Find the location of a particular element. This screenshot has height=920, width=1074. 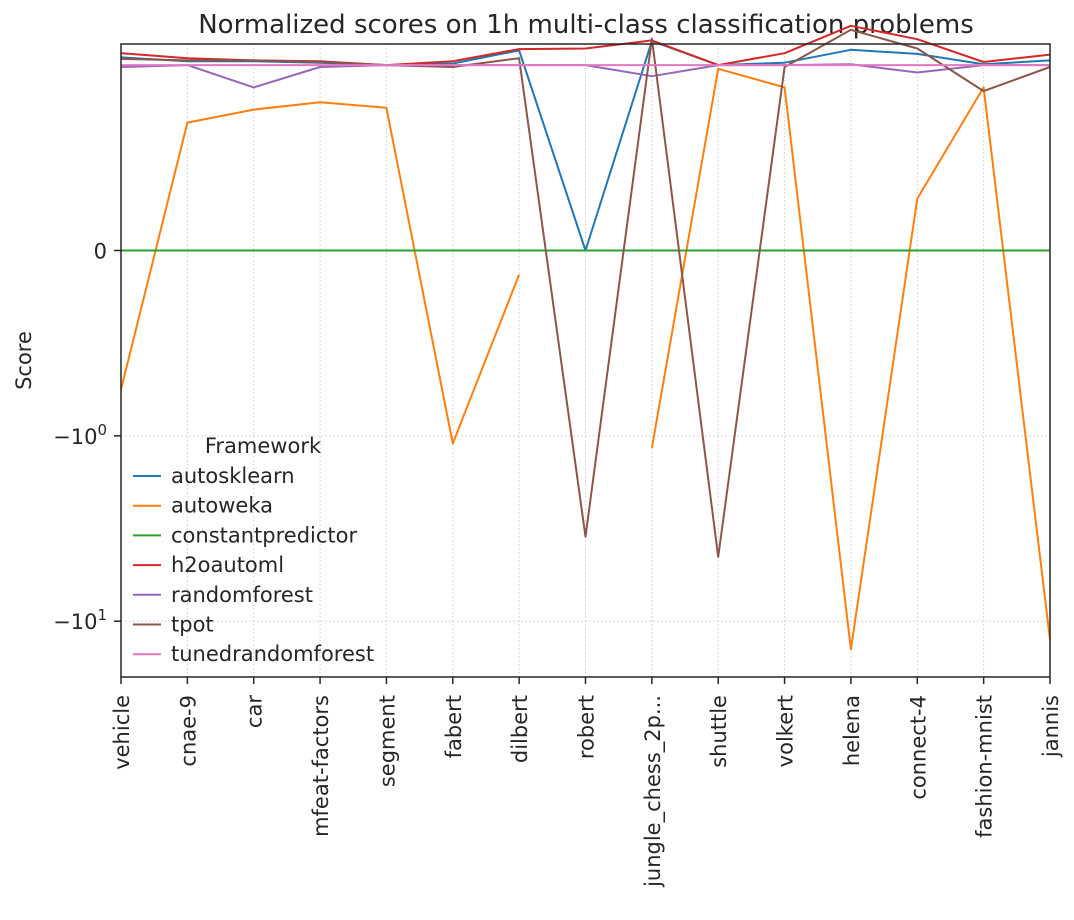

x-tick-label: helena is located at coordinates (852, 730).